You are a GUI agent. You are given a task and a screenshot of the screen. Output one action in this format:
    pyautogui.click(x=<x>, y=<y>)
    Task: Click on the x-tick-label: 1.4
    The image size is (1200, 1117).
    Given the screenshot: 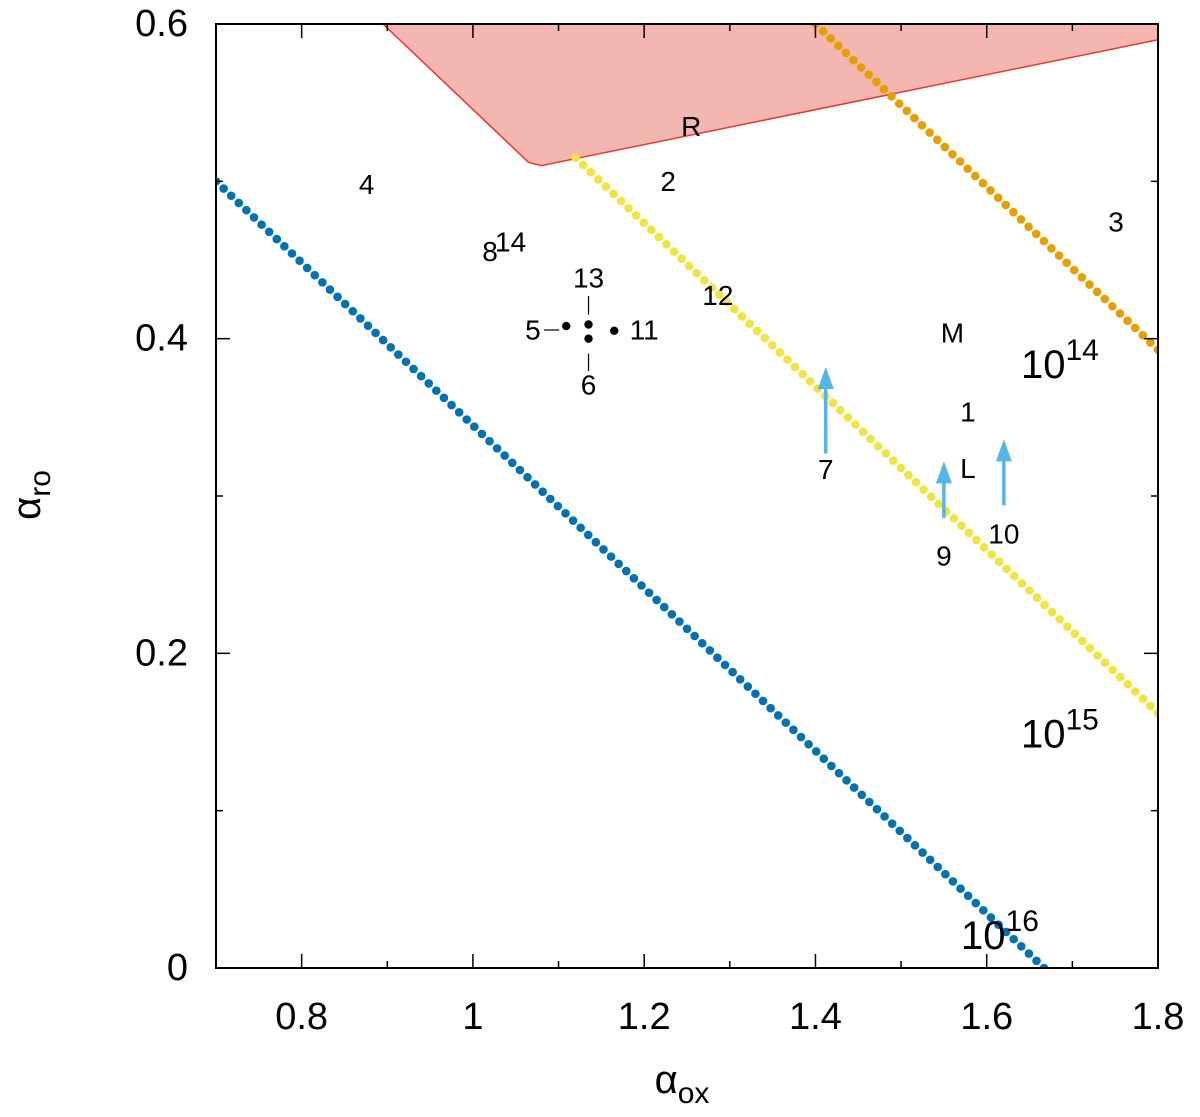 What is the action you would take?
    pyautogui.click(x=815, y=1017)
    